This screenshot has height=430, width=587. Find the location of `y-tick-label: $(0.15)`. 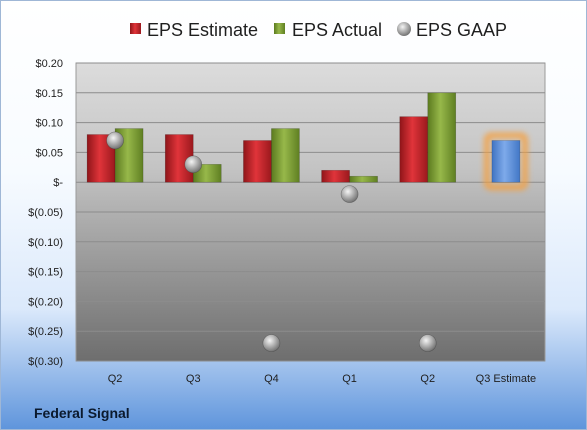

y-tick-label: $(0.15) is located at coordinates (45, 273).